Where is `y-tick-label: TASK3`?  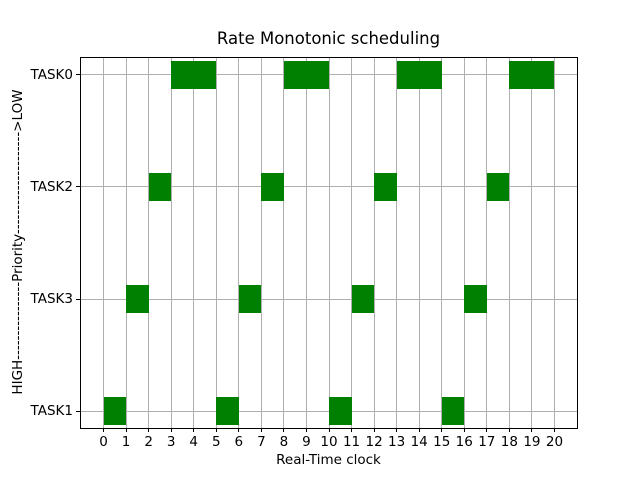 y-tick-label: TASK3 is located at coordinates (51, 299).